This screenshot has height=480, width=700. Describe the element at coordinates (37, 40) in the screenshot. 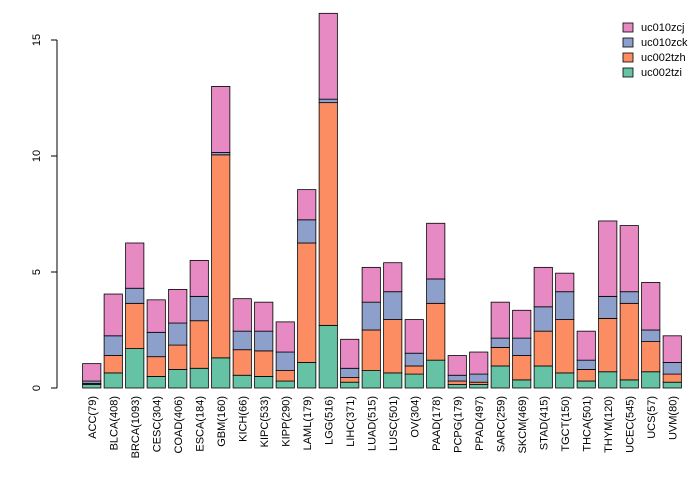

I see `y-tick-label: 15` at that location.